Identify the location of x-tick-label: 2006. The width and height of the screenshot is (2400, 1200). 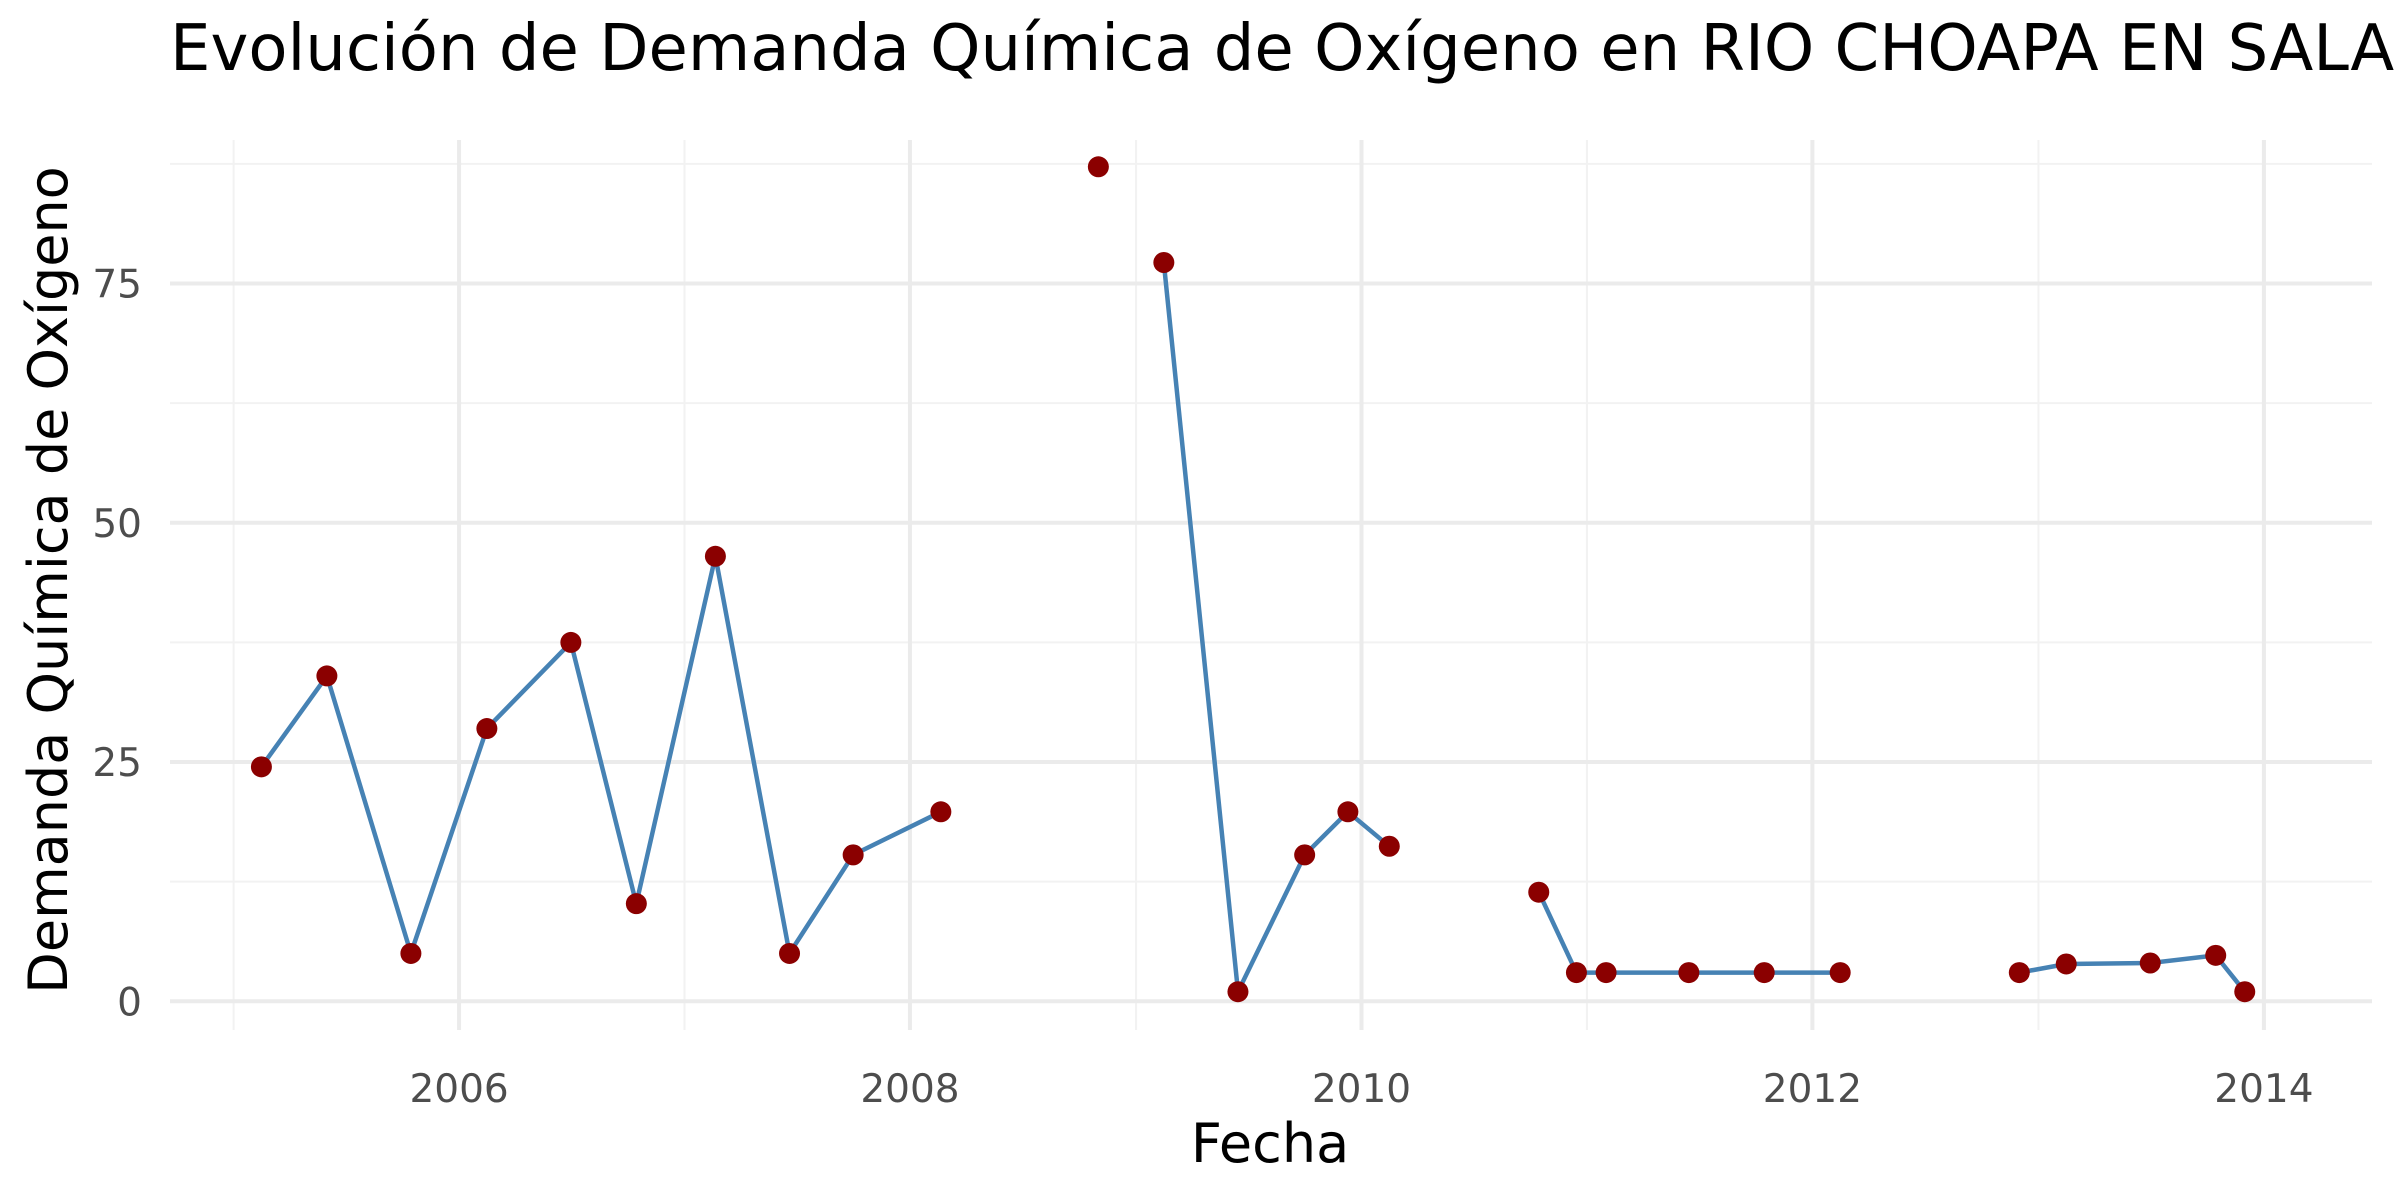
(458, 1089).